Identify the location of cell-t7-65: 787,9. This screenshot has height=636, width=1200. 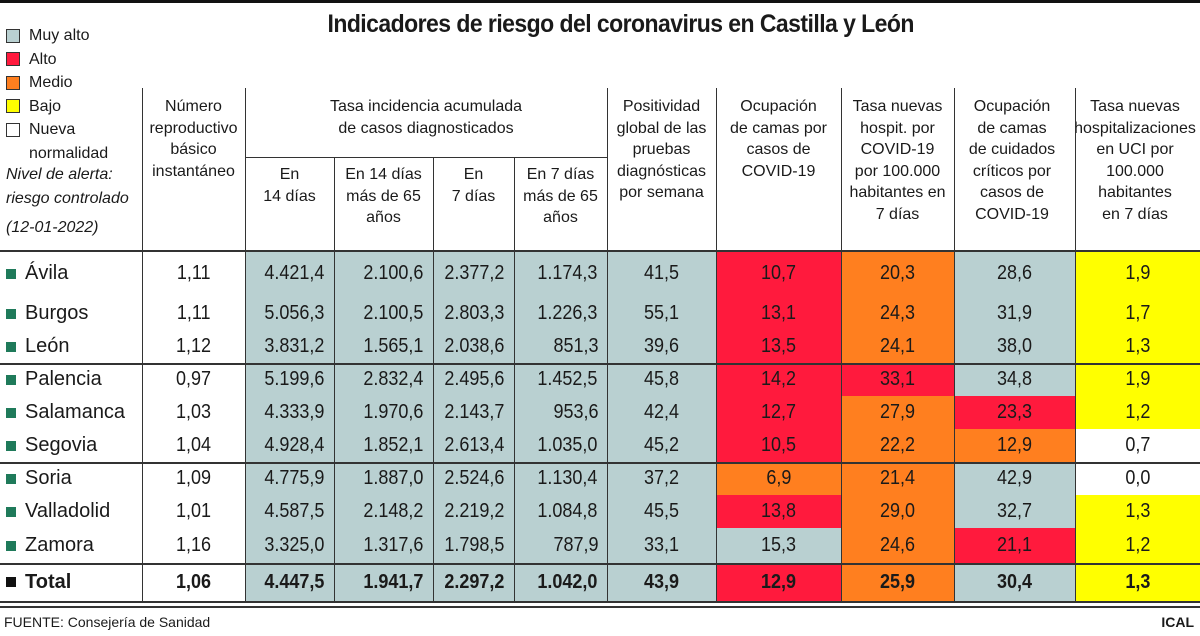
(560, 545).